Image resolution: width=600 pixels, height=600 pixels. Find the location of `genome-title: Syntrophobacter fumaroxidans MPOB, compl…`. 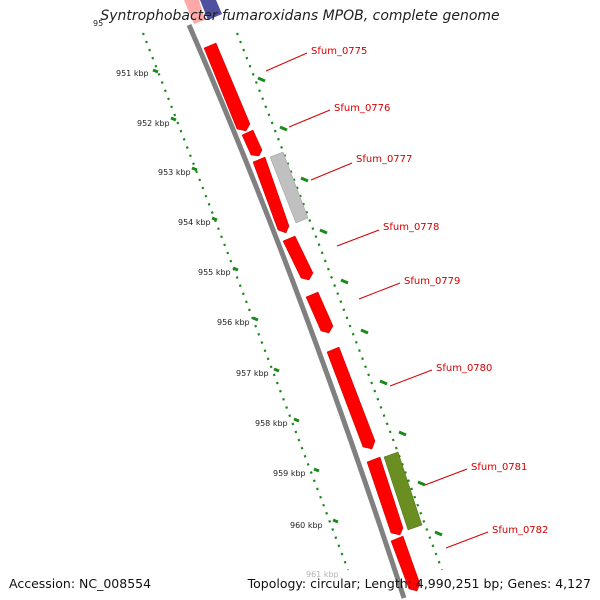

genome-title: Syntrophobacter fumaroxidans MPOB, compl… is located at coordinates (300, 16).